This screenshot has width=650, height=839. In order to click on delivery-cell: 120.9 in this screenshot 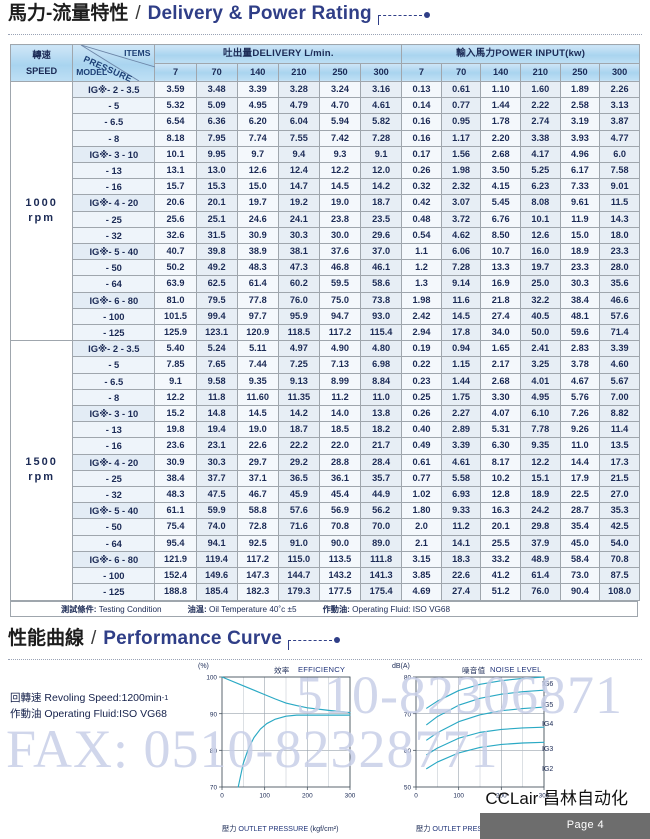, I will do `click(257, 333)`.